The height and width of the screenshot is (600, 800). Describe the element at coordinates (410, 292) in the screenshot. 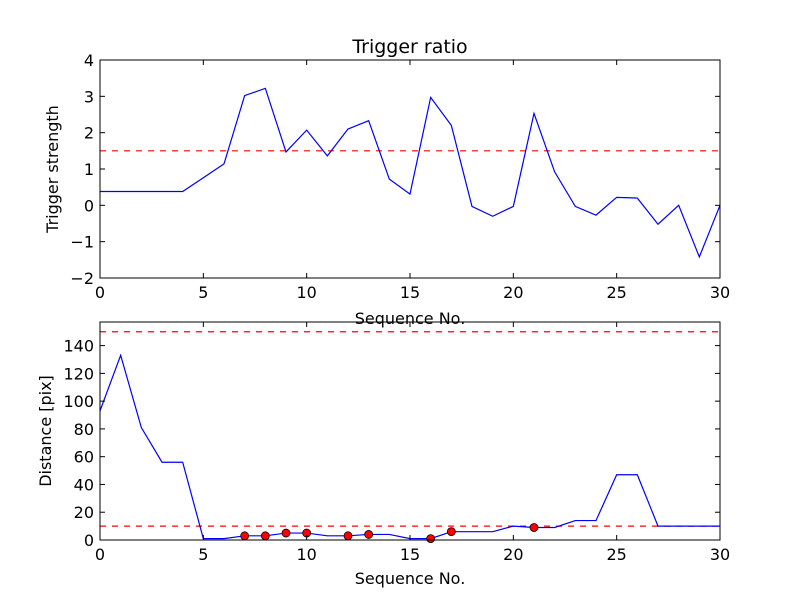

I see `top-x-tick-label: 15` at that location.